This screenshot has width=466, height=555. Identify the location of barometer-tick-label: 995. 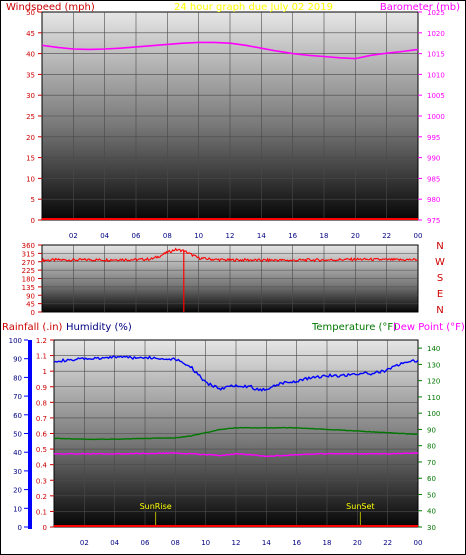
(433, 138).